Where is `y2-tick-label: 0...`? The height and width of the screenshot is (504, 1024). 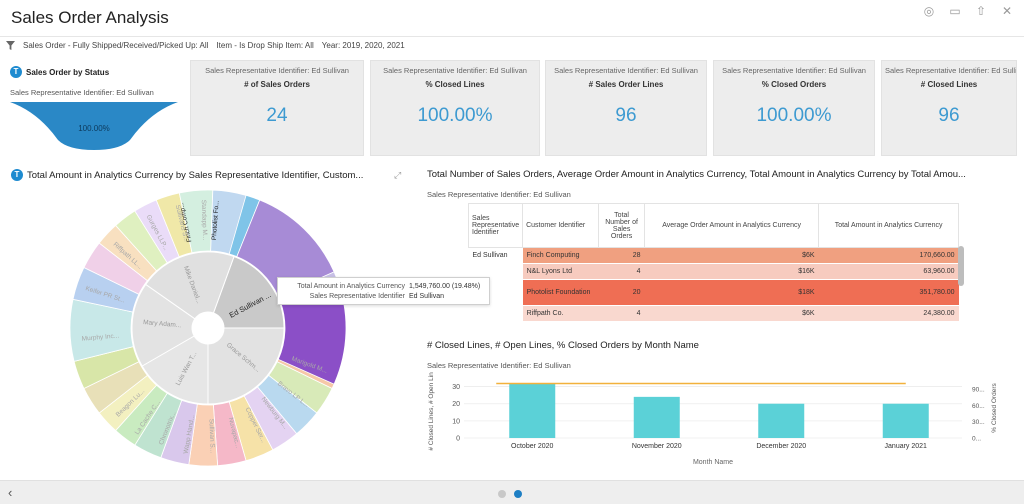 y2-tick-label: 0... is located at coordinates (976, 439).